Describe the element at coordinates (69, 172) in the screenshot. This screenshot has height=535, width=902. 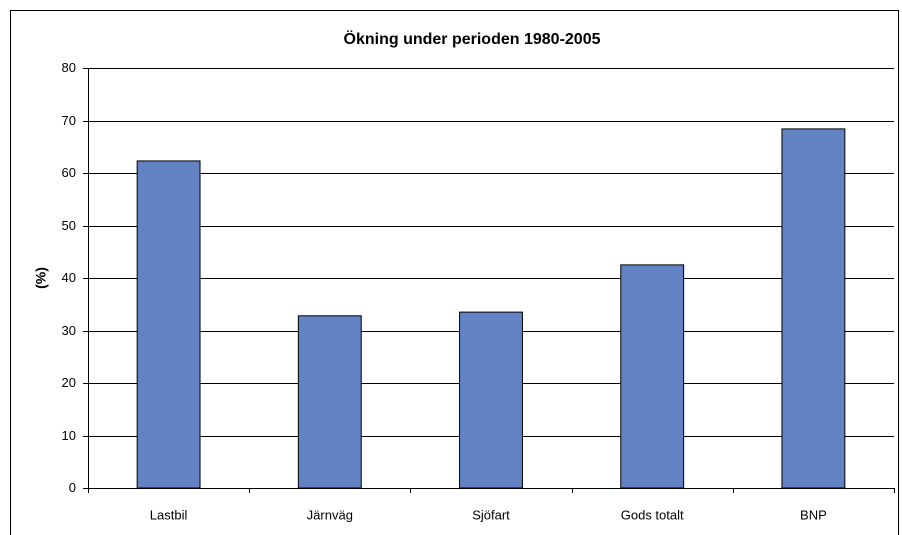
I see `y-tick-label: 60` at that location.